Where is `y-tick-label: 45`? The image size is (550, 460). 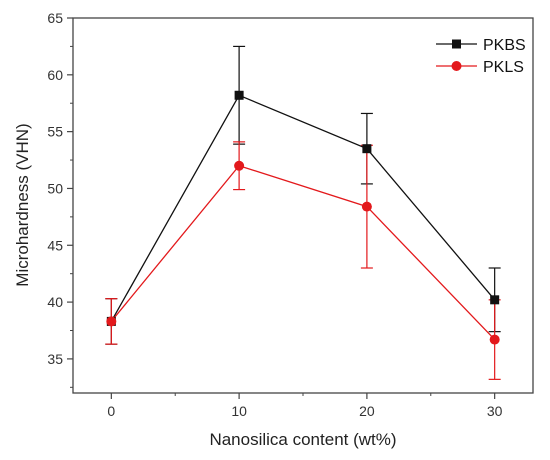 y-tick-label: 45 is located at coordinates (55, 245).